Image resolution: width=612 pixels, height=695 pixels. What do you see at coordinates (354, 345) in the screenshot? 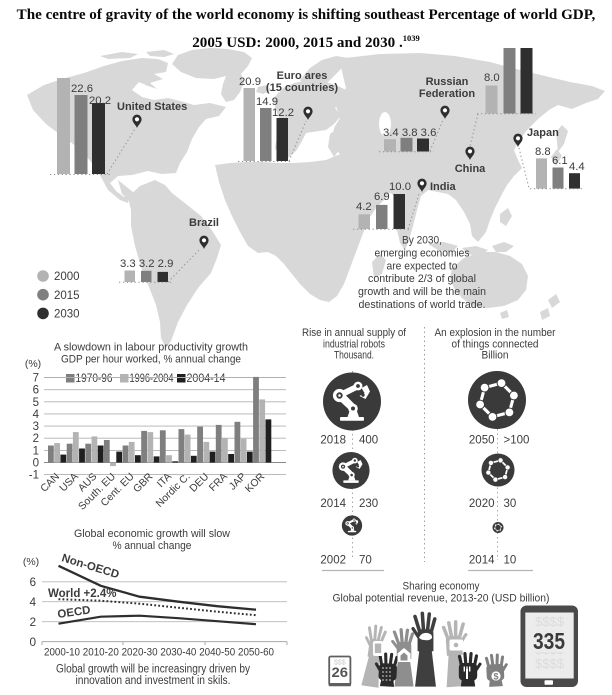
I see `svg-text: industrial robots` at bounding box center [354, 345].